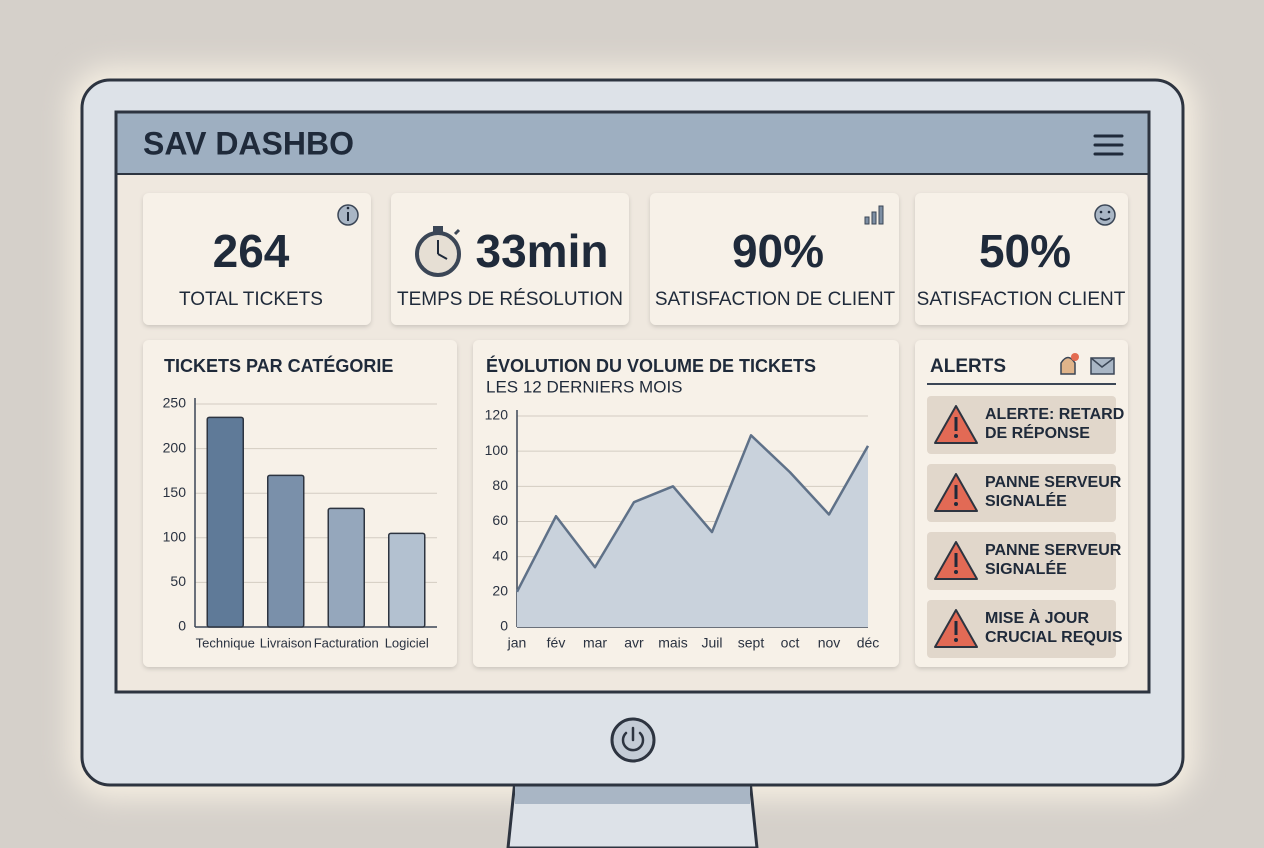  Describe the element at coordinates (500, 485) in the screenshot. I see `y-tick-label: 80` at that location.